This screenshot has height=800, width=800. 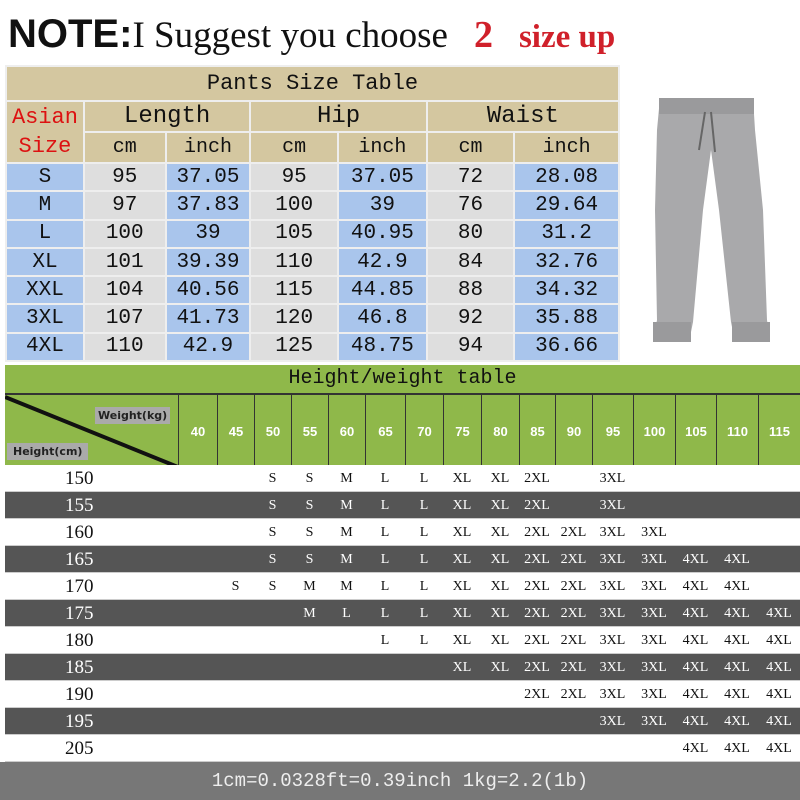 What do you see at coordinates (294, 205) in the screenshot?
I see `value-cell: 100` at bounding box center [294, 205].